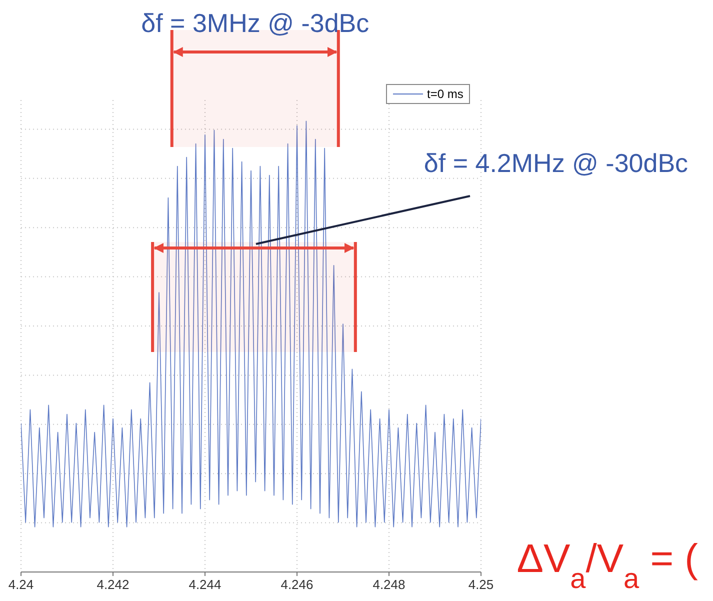 The image size is (713, 601). Describe the element at coordinates (481, 584) in the screenshot. I see `x-tick-label: 4.25` at that location.